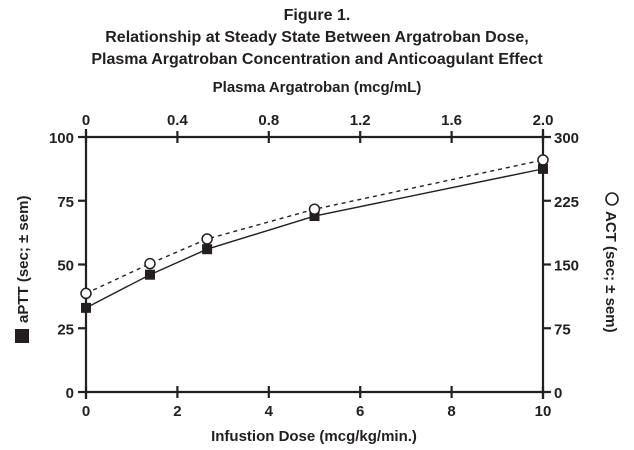 The width and height of the screenshot is (634, 450). Describe the element at coordinates (268, 120) in the screenshot. I see `top-tick-label: 0.8` at that location.